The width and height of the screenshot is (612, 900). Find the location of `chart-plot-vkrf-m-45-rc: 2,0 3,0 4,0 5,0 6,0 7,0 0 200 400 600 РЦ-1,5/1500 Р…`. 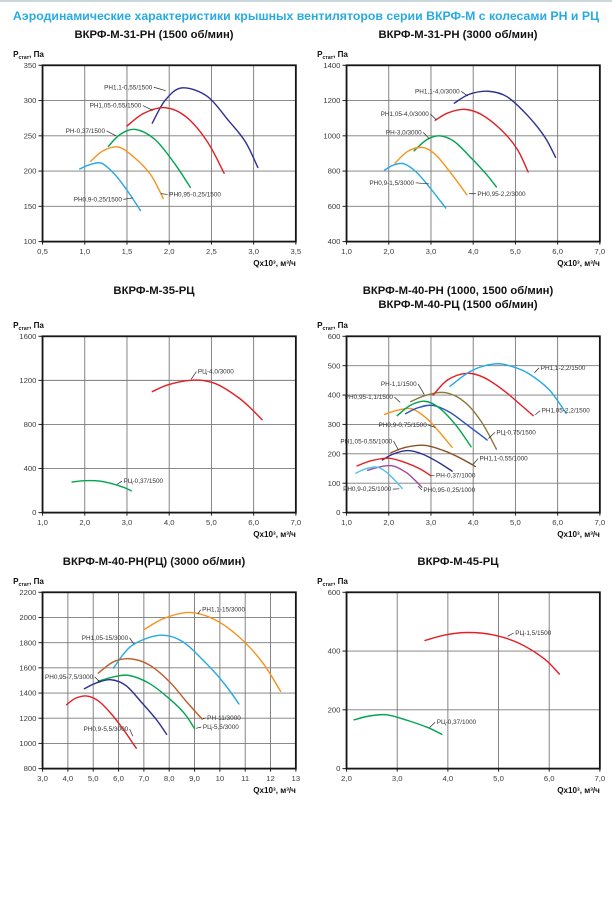

chart-plot-vkrf-m-45-rc: 2,0 3,0 4,0 5,0 6,0 7,0 0 200 400 600 РЦ-1,5/1500 Р… is located at coordinates (461, 687).